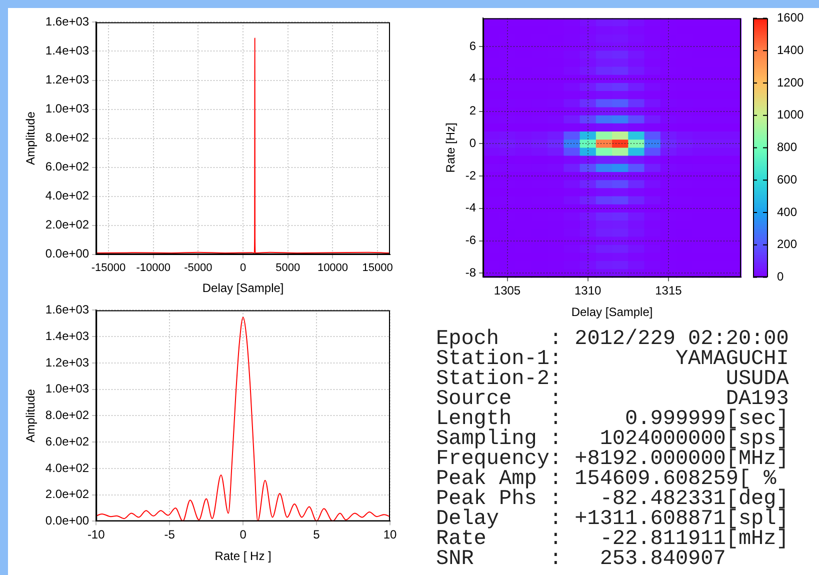 This screenshot has height=575, width=819. I want to click on y-tick-label: 0, so click(472, 143).